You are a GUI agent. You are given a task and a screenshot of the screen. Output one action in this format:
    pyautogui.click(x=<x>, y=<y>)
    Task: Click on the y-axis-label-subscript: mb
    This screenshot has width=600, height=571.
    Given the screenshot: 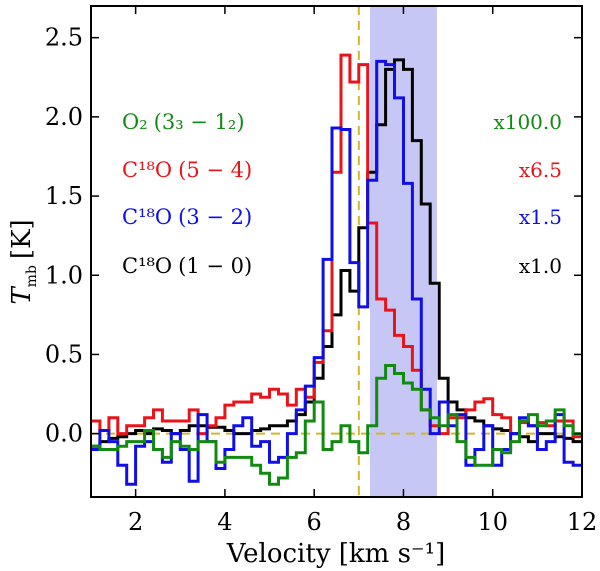 What is the action you would take?
    pyautogui.click(x=32, y=276)
    